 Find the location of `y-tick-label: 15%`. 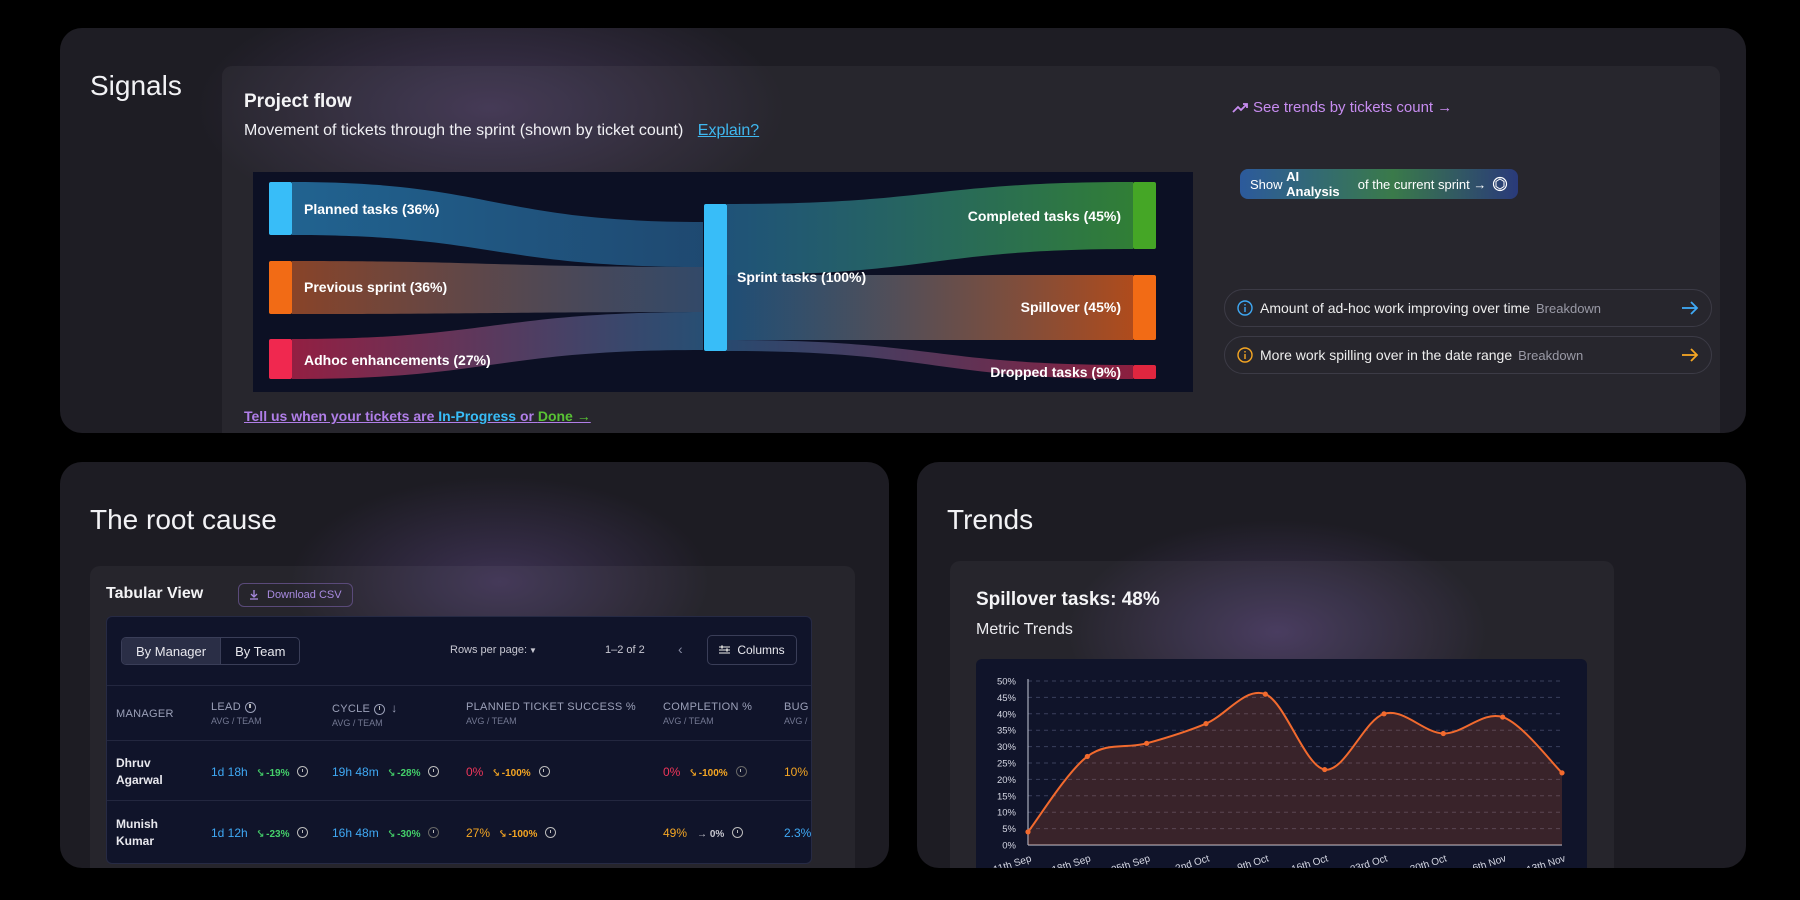

y-tick-label: 15% is located at coordinates (1007, 796).